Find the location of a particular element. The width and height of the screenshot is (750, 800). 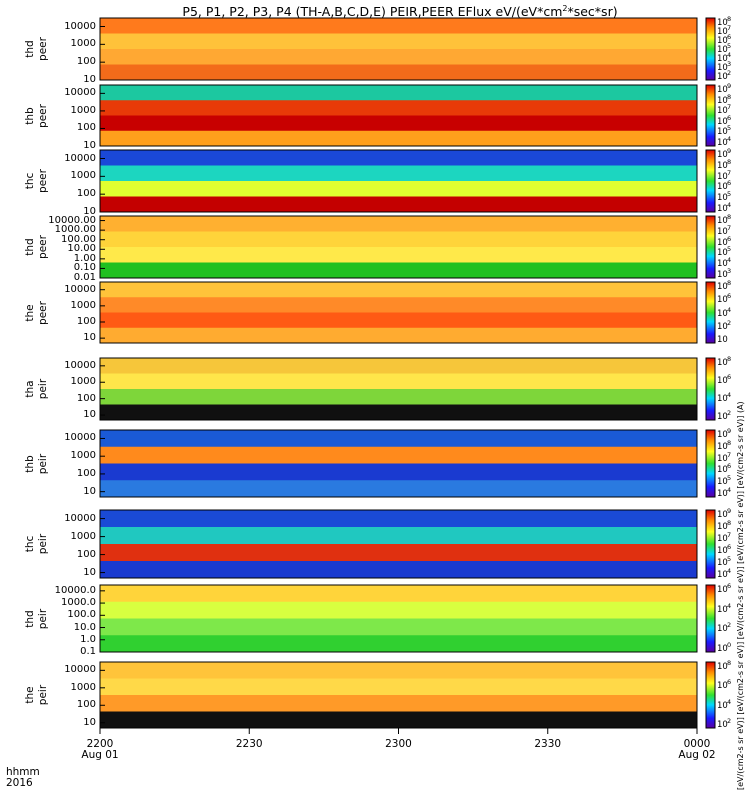

panel-3-frame is located at coordinates (398, 247).